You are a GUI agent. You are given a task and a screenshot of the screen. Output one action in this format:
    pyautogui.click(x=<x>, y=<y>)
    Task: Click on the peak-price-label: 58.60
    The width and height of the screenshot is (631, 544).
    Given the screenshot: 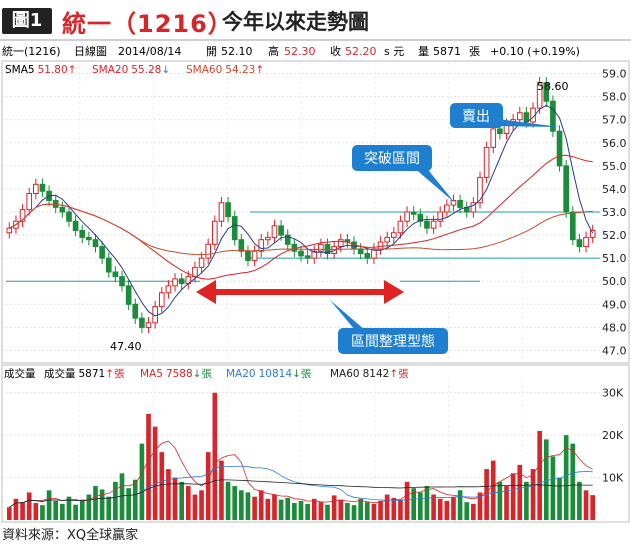 What is the action you would take?
    pyautogui.click(x=553, y=86)
    